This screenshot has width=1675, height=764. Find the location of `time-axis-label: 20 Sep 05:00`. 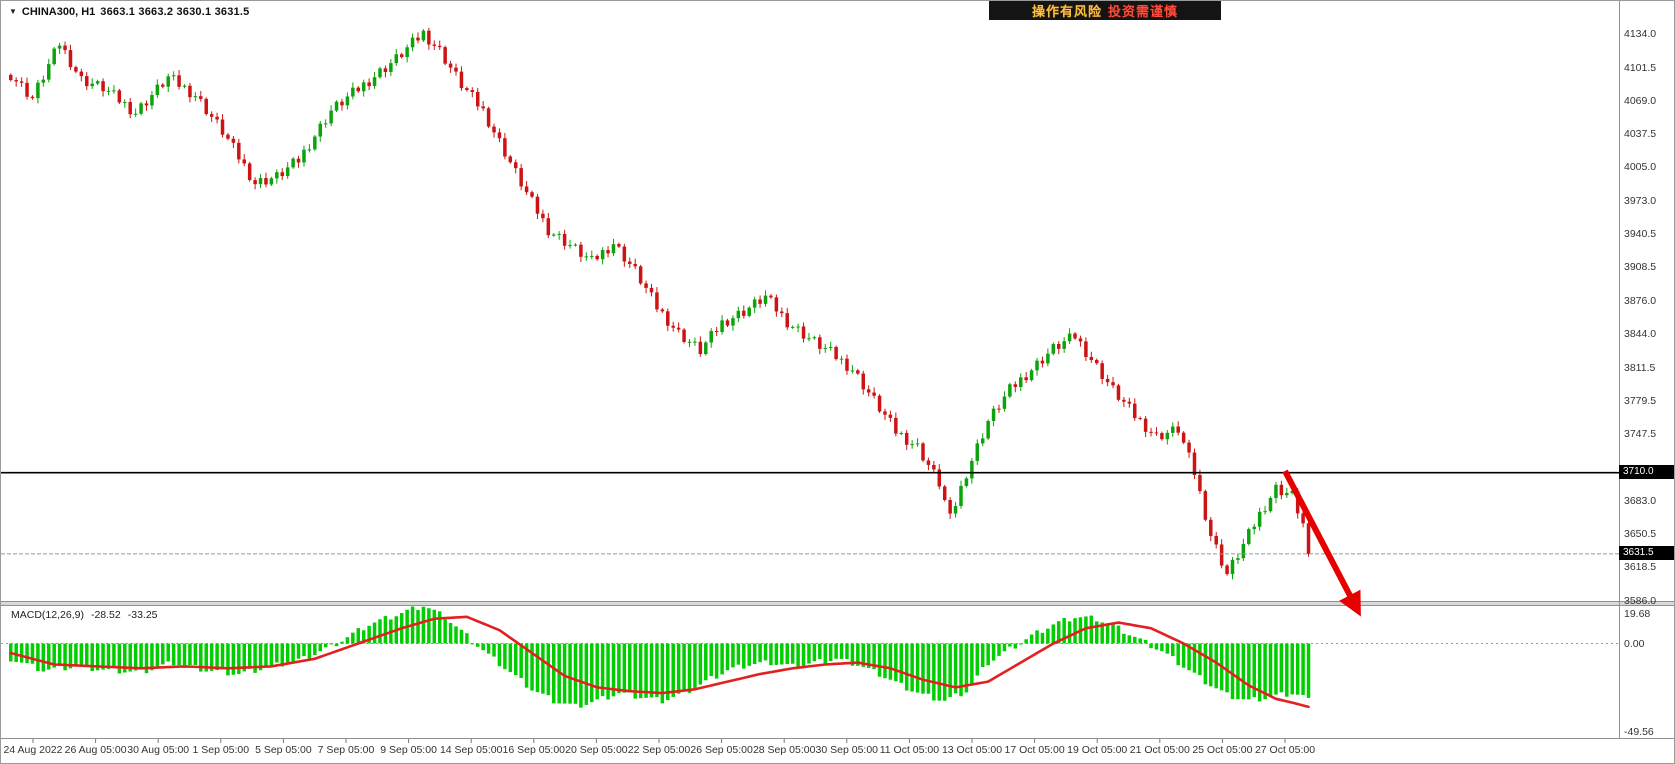

time-axis-label: 20 Sep 05:00 is located at coordinates (596, 750).